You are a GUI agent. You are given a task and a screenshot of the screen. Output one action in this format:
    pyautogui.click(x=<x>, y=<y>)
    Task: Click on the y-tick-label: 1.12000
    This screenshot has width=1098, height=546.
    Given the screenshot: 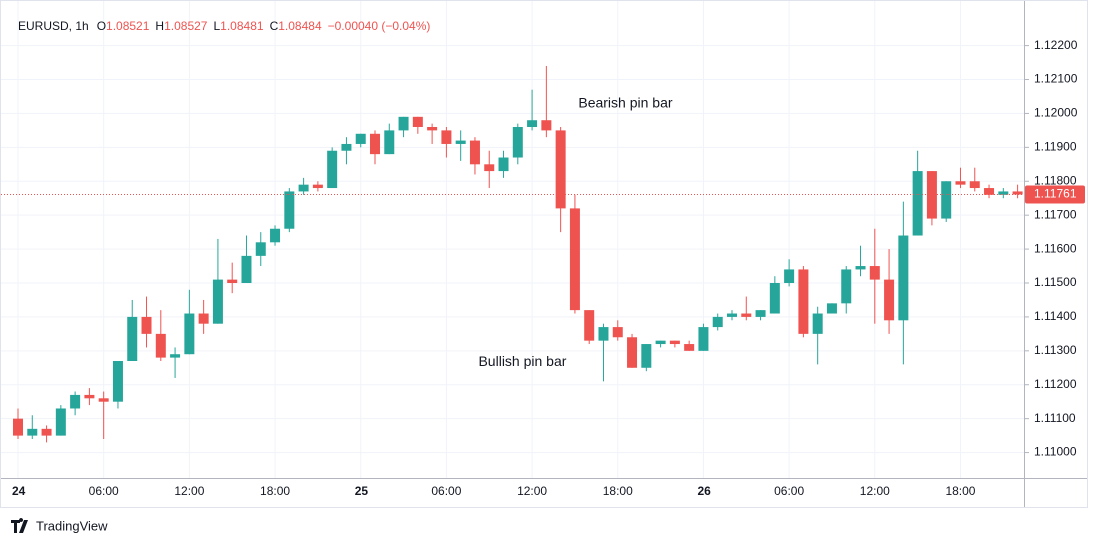 What is the action you would take?
    pyautogui.click(x=1056, y=113)
    